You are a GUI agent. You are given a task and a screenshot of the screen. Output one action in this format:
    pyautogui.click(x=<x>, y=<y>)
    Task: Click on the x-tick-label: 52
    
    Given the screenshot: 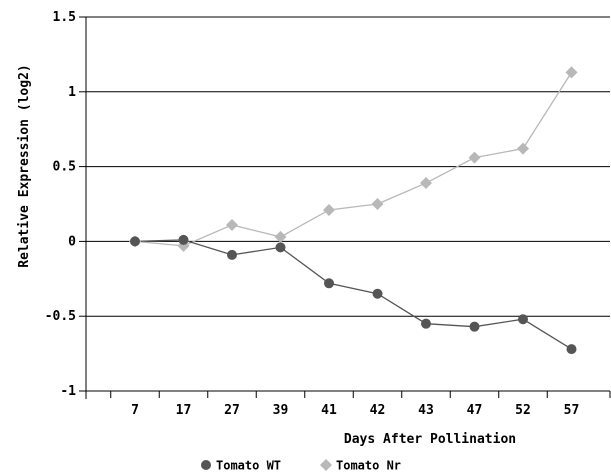 What is the action you would take?
    pyautogui.click(x=523, y=410)
    